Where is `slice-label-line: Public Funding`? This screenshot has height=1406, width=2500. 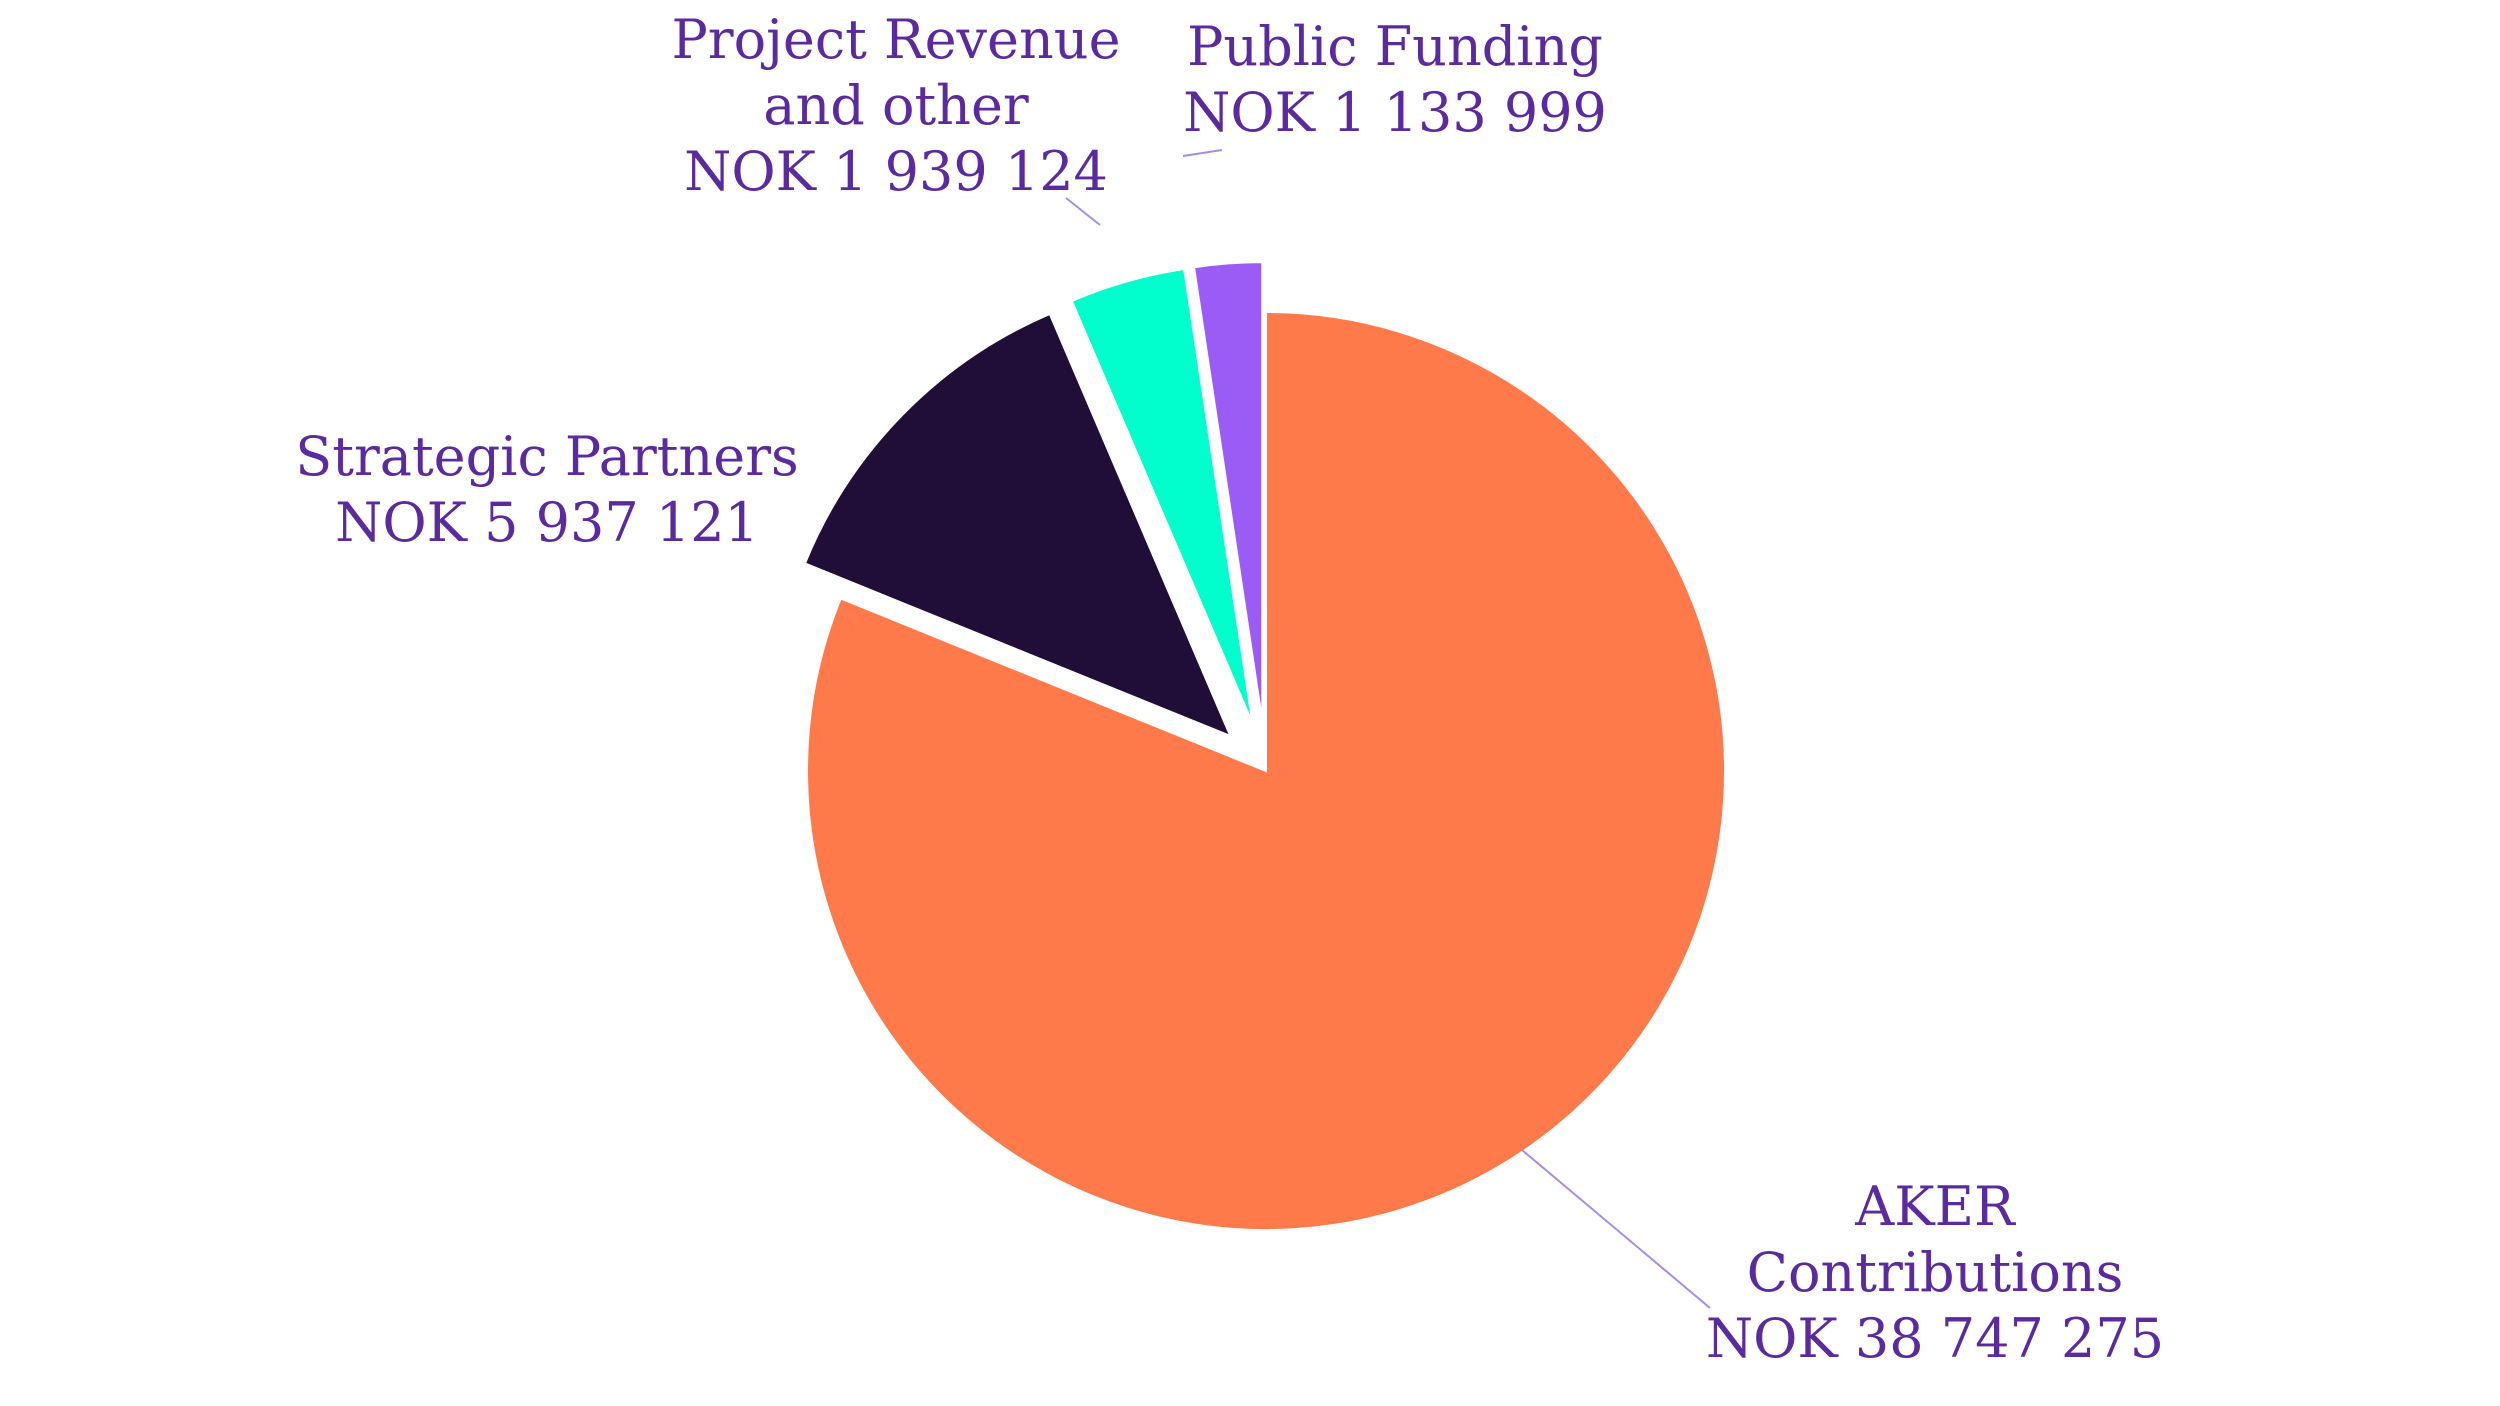
slice-label-line: Public Funding is located at coordinates (1395, 46).